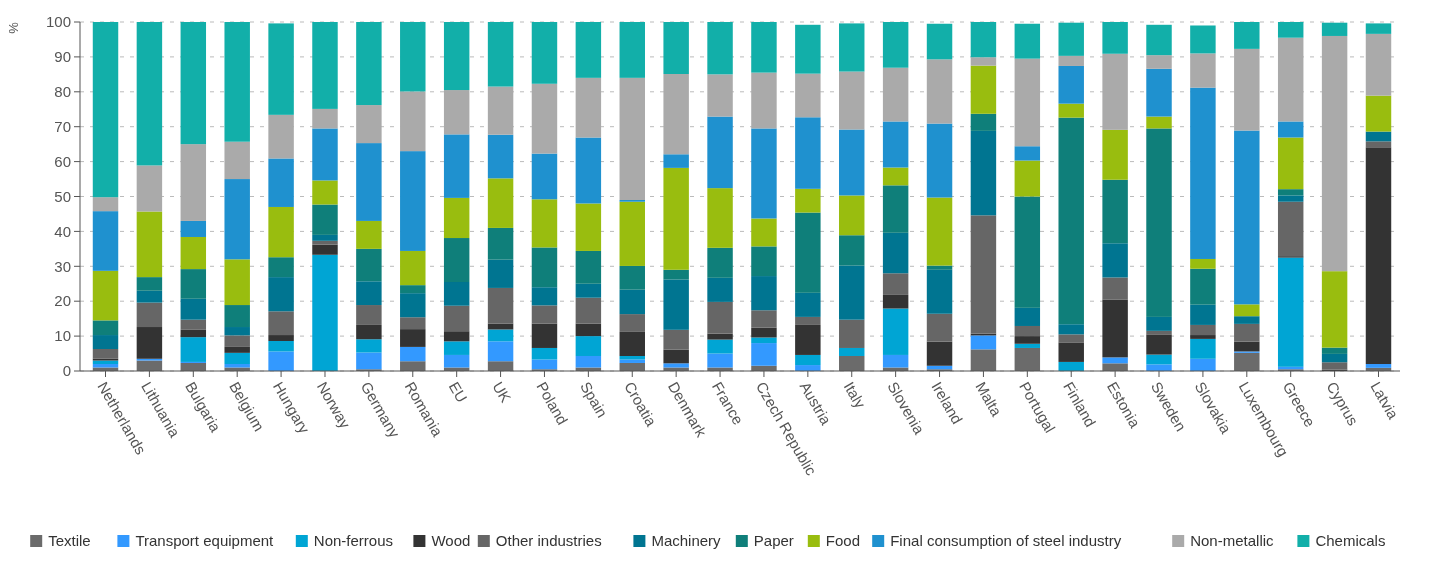  What do you see at coordinates (62, 301) in the screenshot?
I see `y-tick-label: 20` at bounding box center [62, 301].